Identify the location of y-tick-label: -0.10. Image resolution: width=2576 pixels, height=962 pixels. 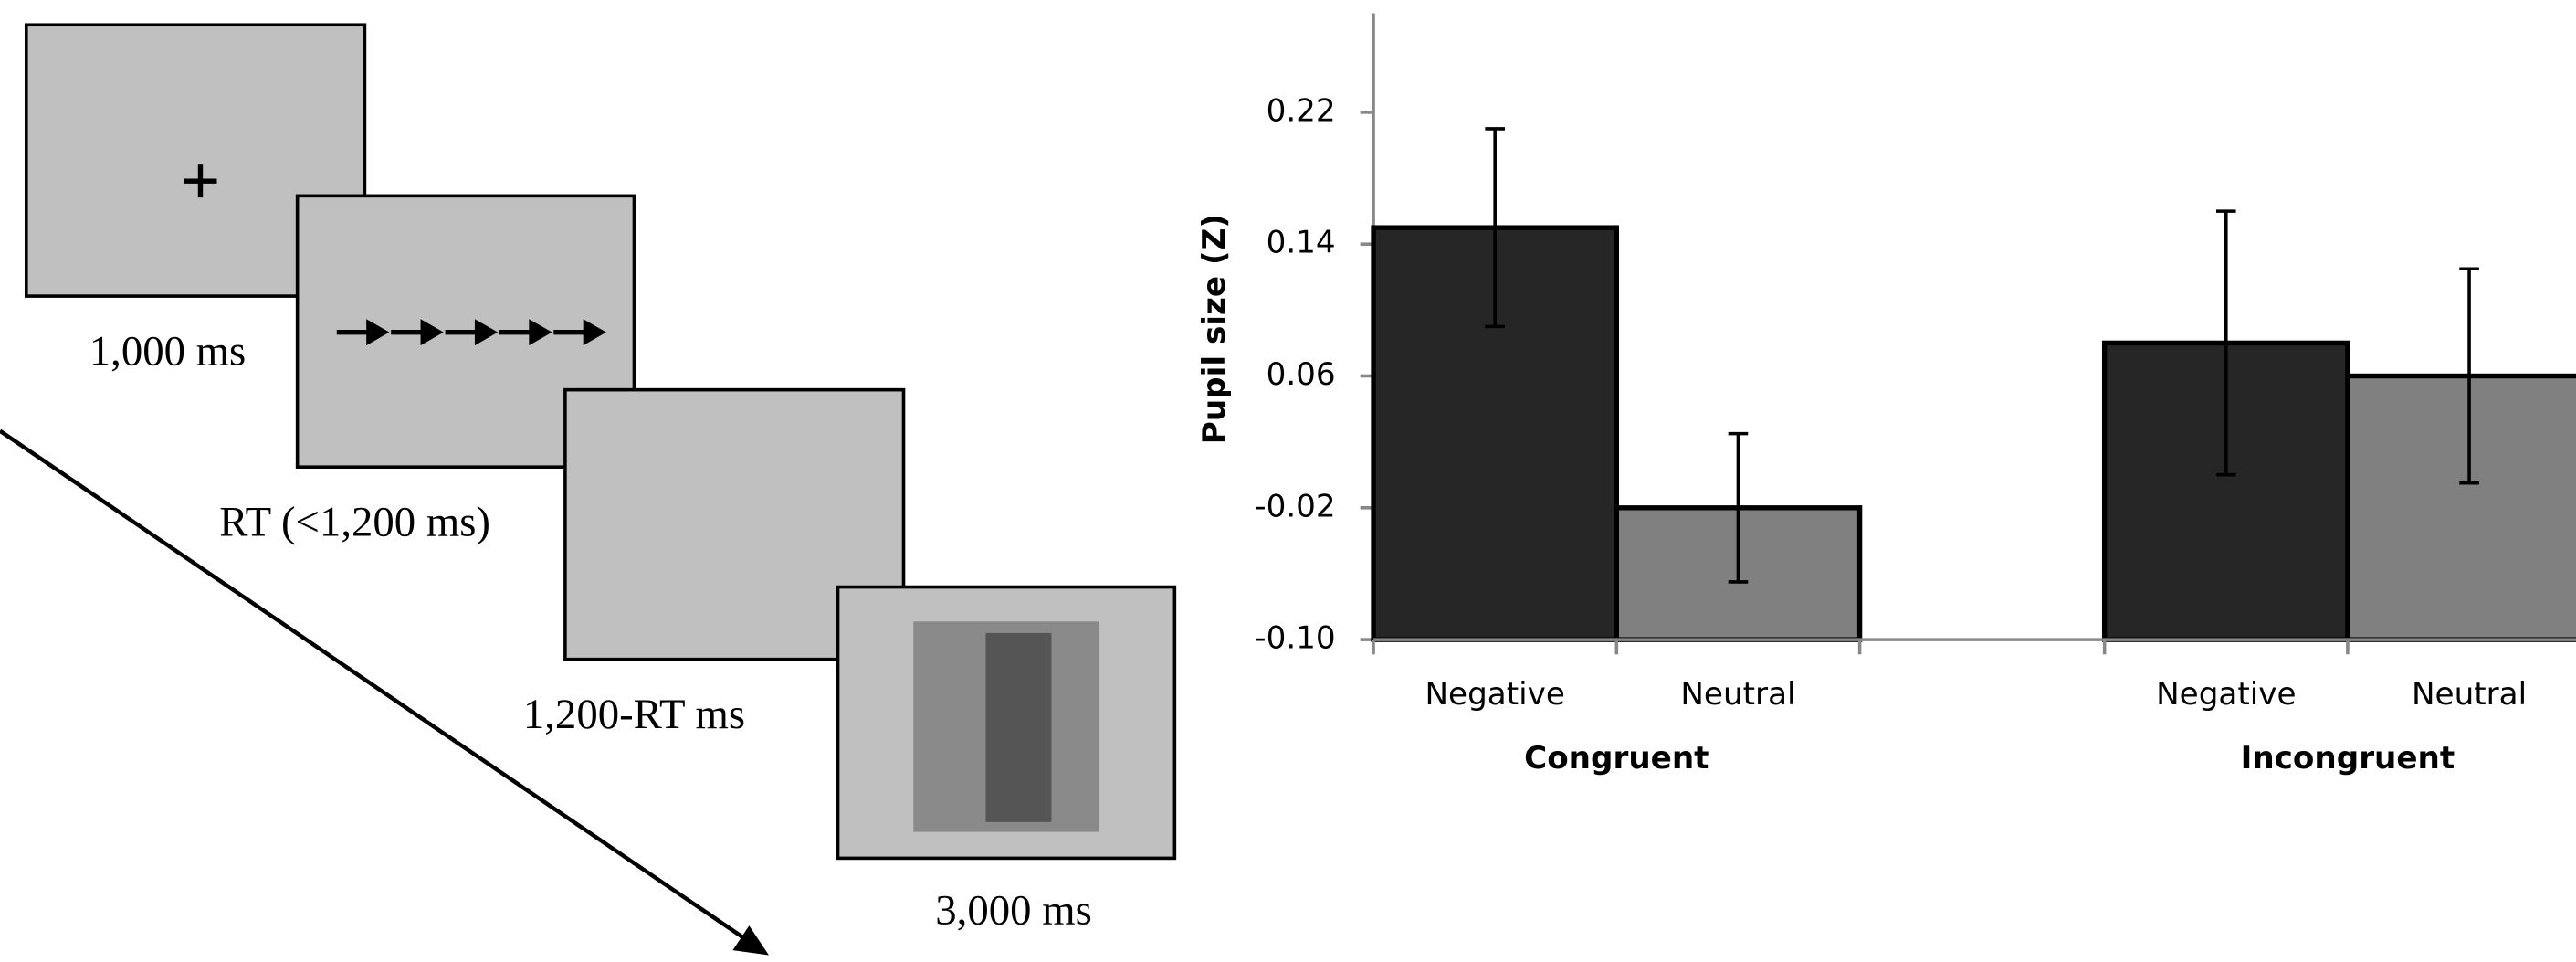
(1295, 638).